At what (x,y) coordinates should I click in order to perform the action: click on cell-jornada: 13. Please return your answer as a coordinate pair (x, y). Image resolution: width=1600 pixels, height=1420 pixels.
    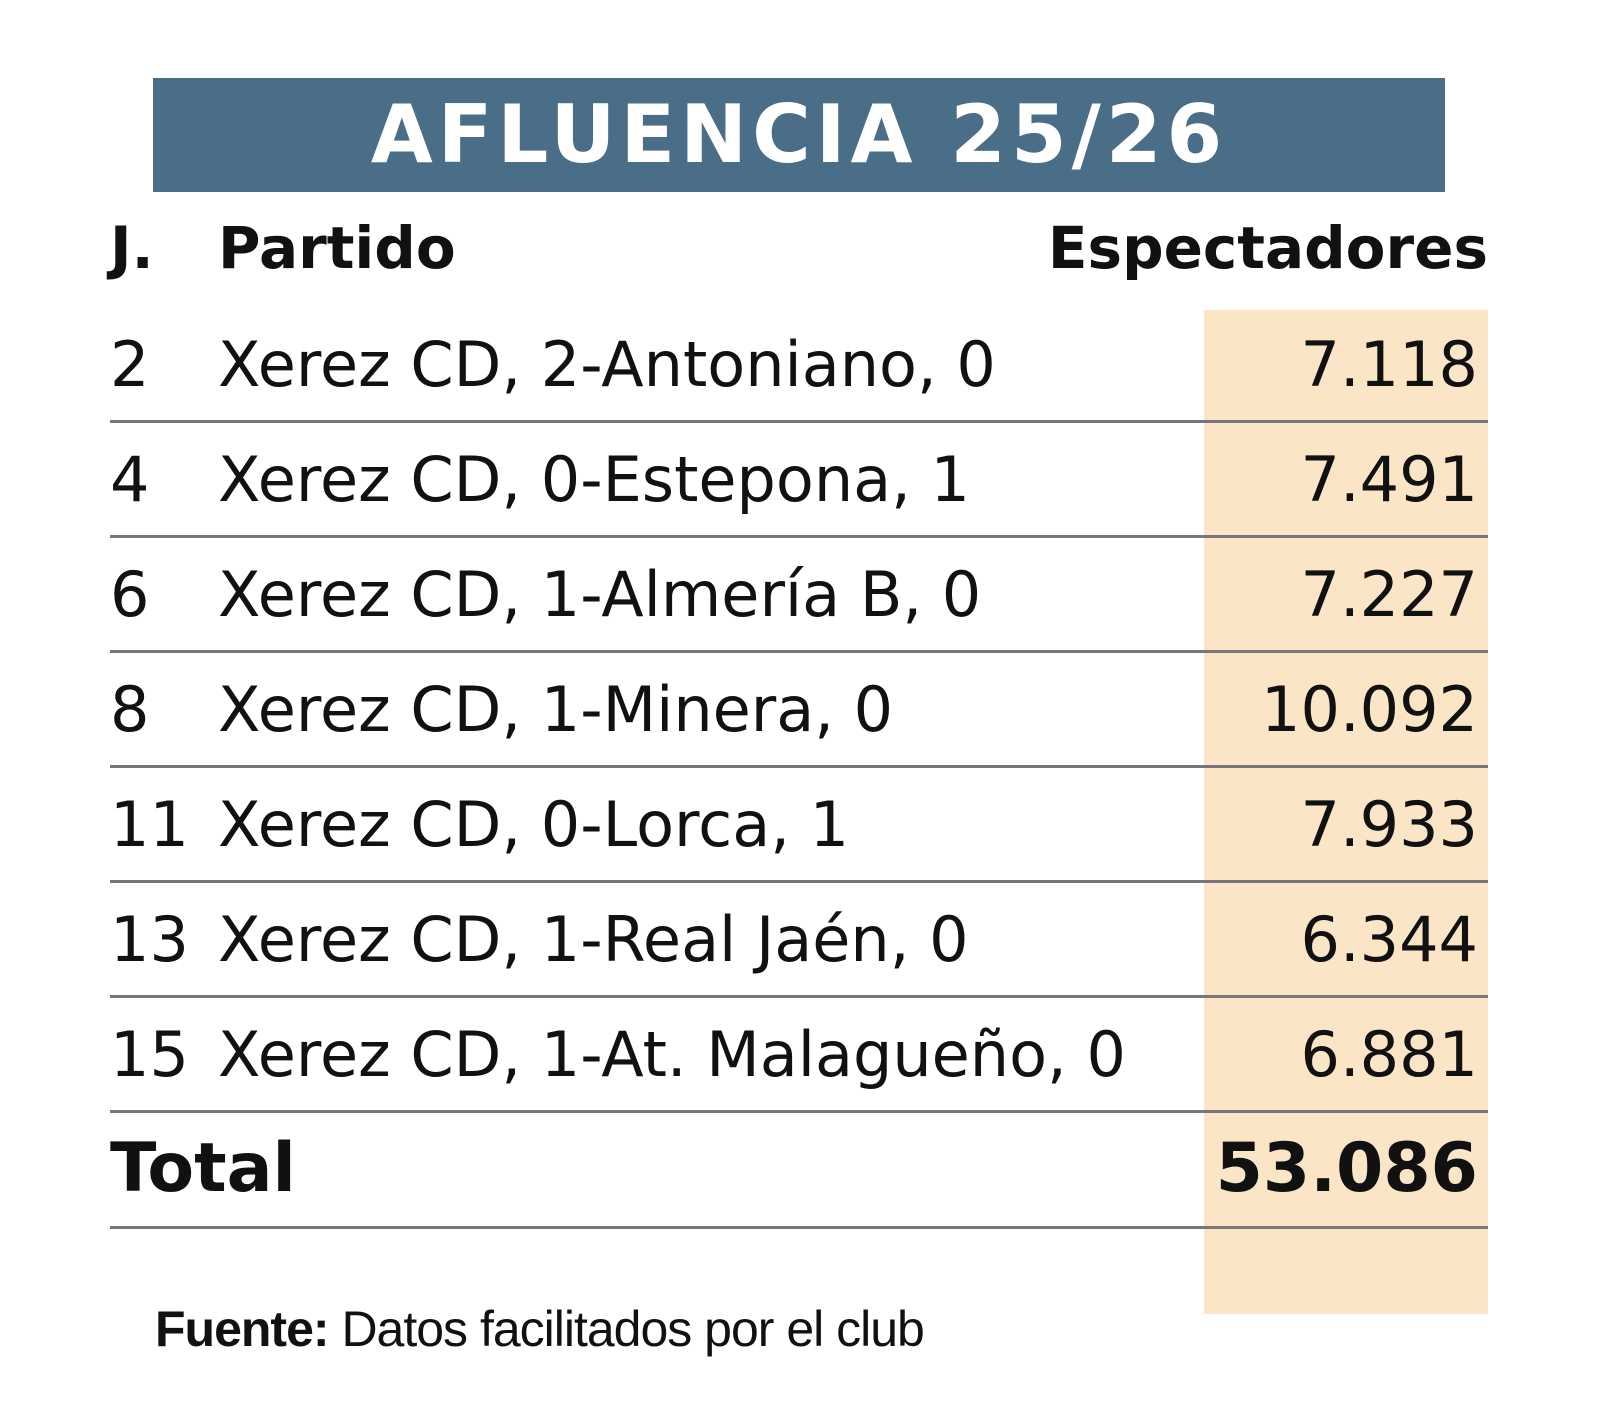
    Looking at the image, I should click on (149, 939).